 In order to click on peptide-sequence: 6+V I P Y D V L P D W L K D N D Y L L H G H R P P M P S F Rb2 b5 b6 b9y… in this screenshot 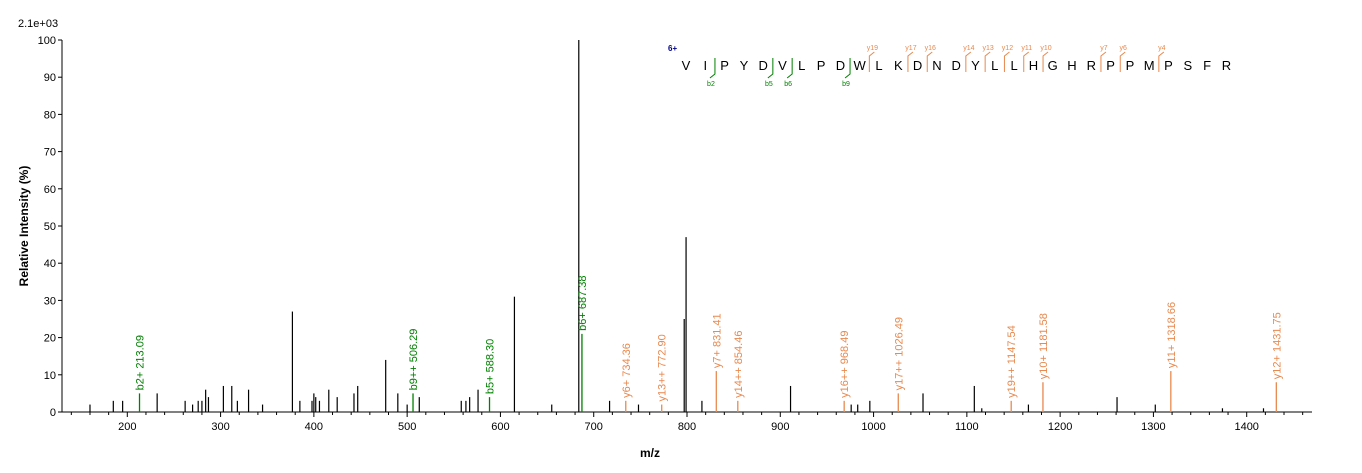, I will do `click(949, 66)`.